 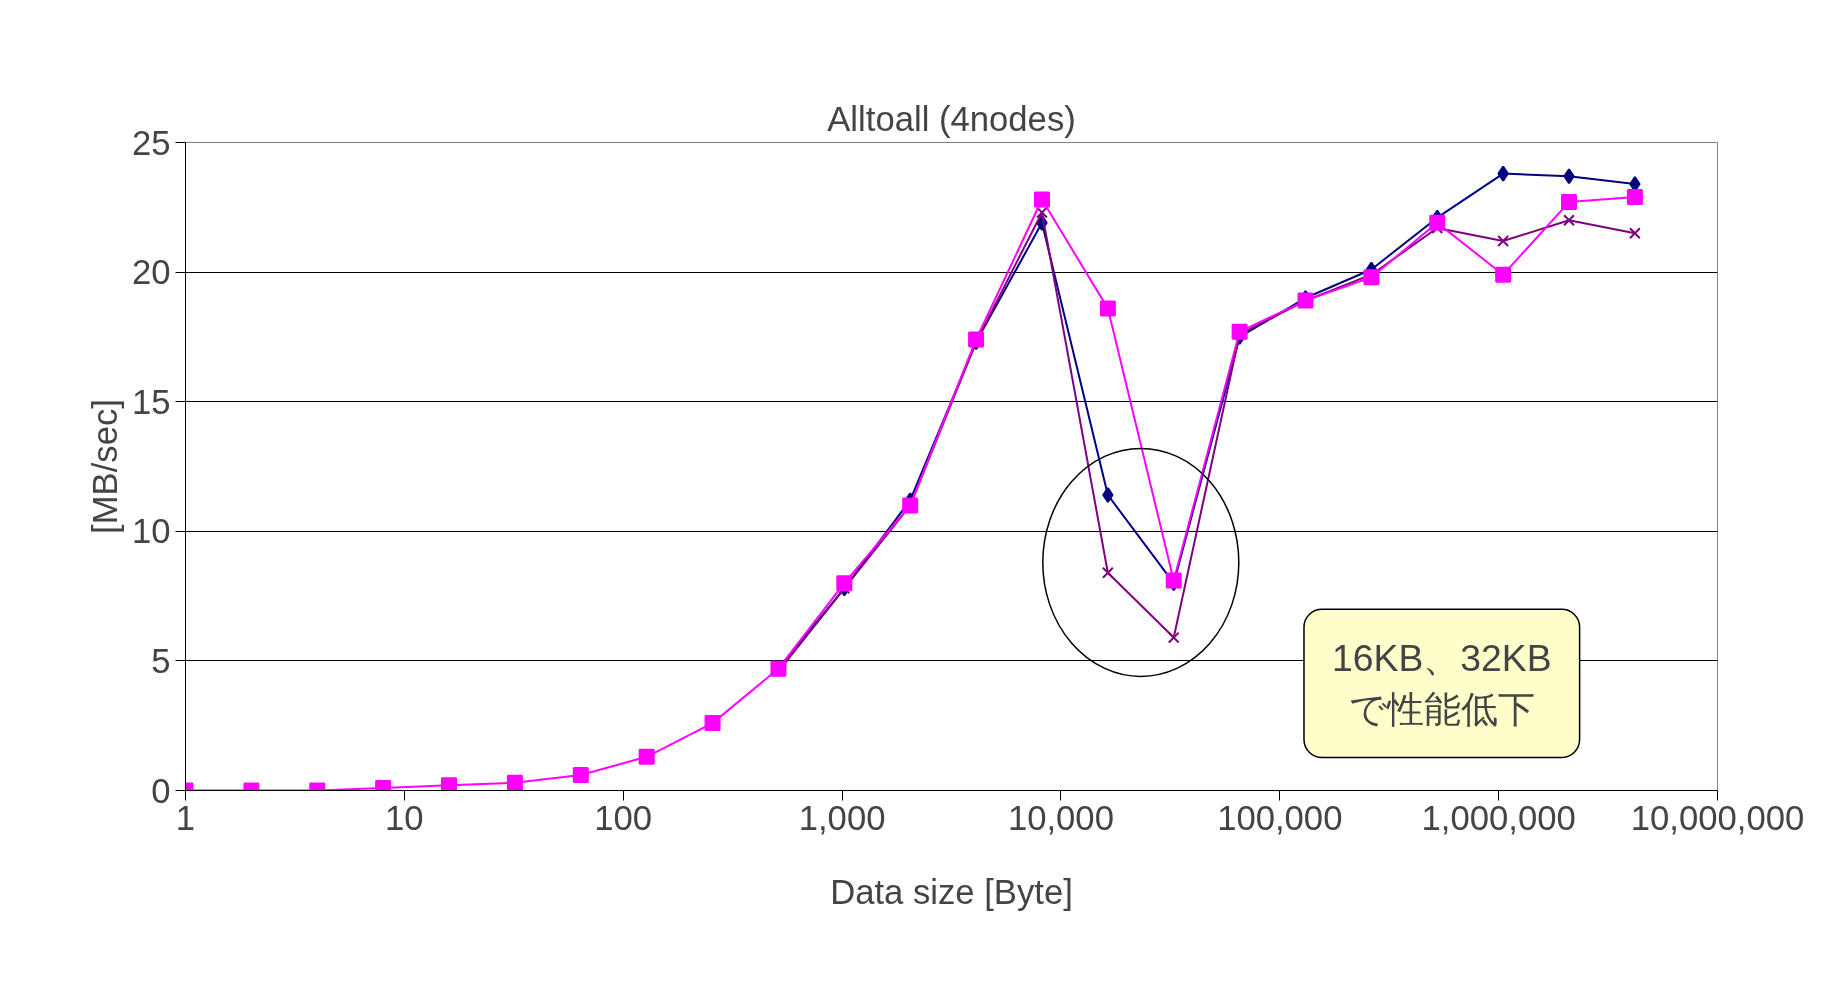 What do you see at coordinates (1498, 817) in the screenshot?
I see `x-tick-label: 1,000,000` at bounding box center [1498, 817].